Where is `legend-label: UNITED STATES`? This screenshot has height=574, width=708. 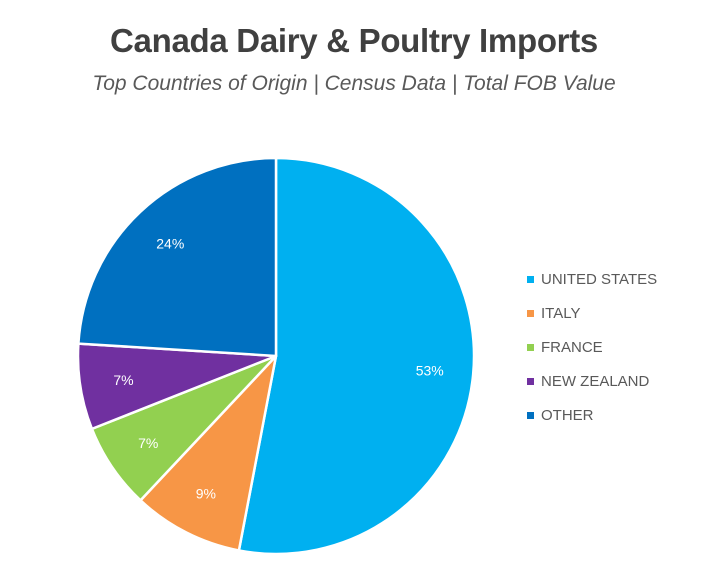 legend-label: UNITED STATES is located at coordinates (599, 279).